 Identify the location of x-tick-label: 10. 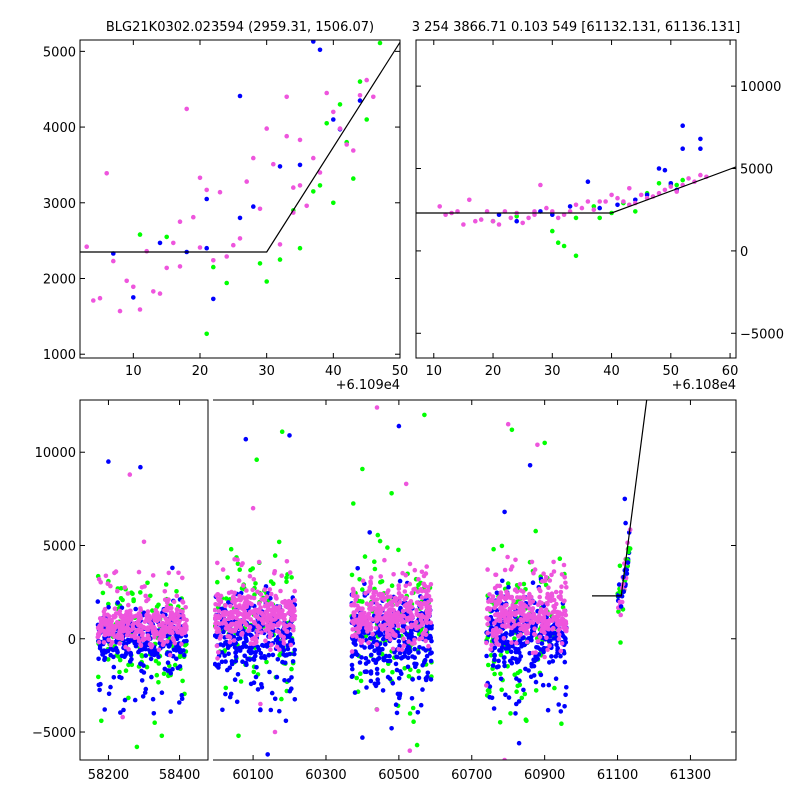
(133, 371).